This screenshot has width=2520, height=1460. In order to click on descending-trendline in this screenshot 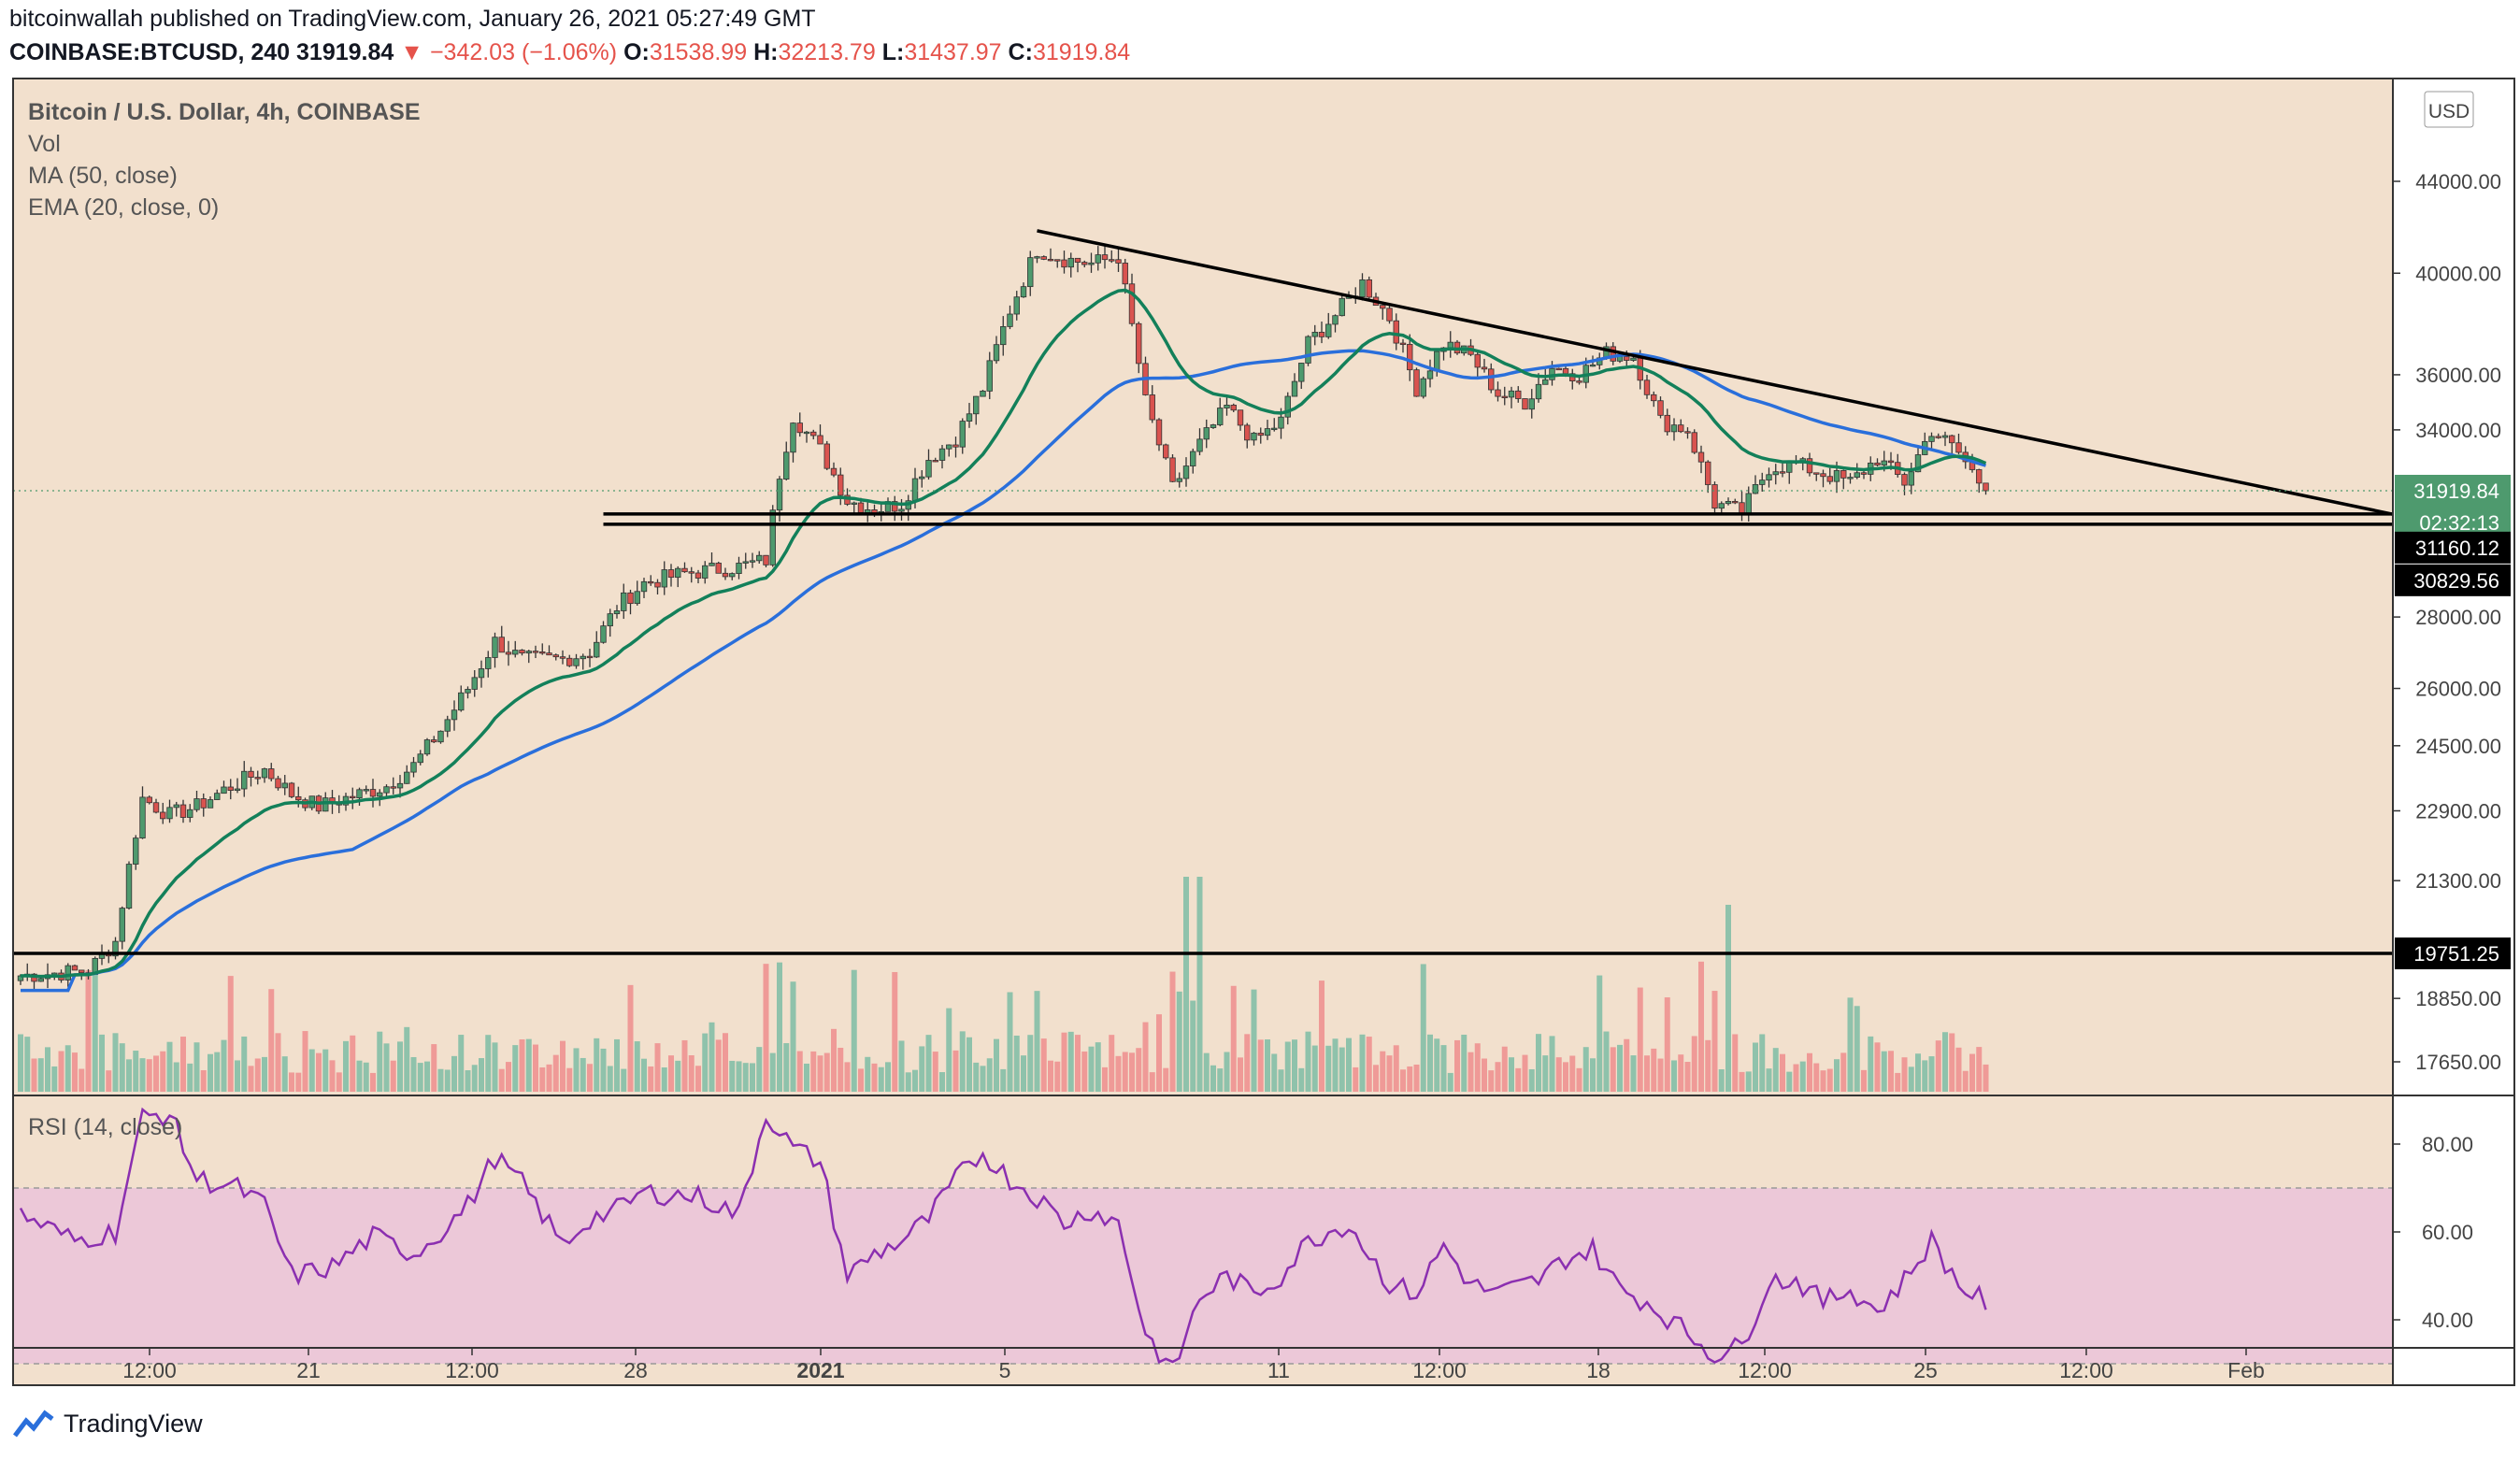, I will do `click(1715, 373)`.